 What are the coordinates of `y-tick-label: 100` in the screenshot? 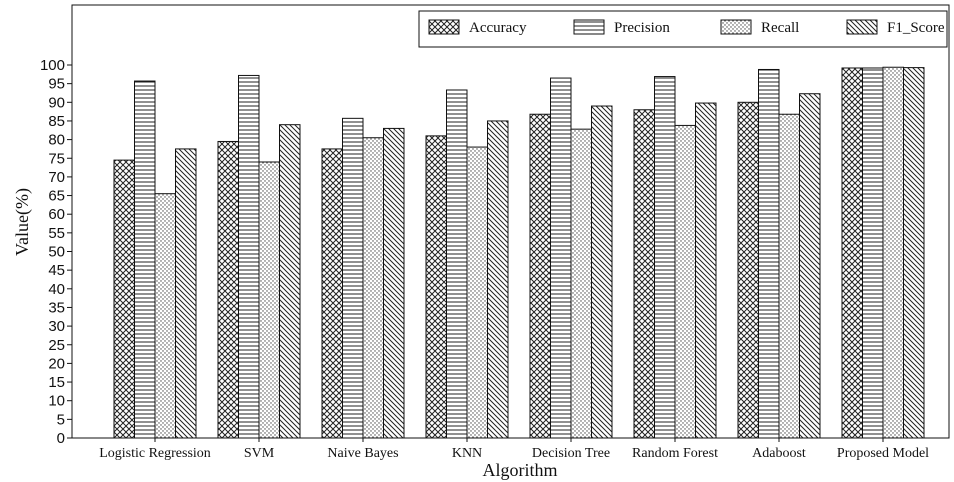 It's located at (52, 65).